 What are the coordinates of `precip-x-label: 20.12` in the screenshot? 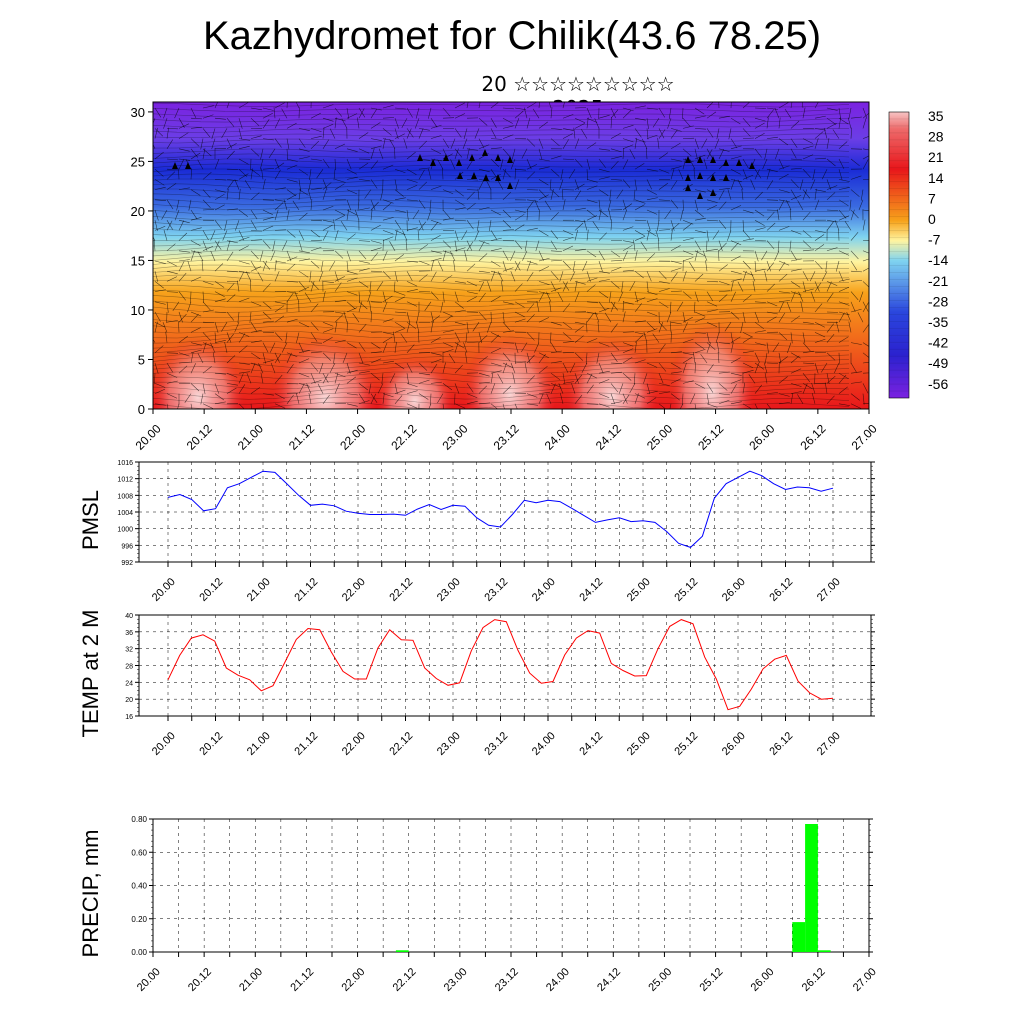 It's located at (200, 980).